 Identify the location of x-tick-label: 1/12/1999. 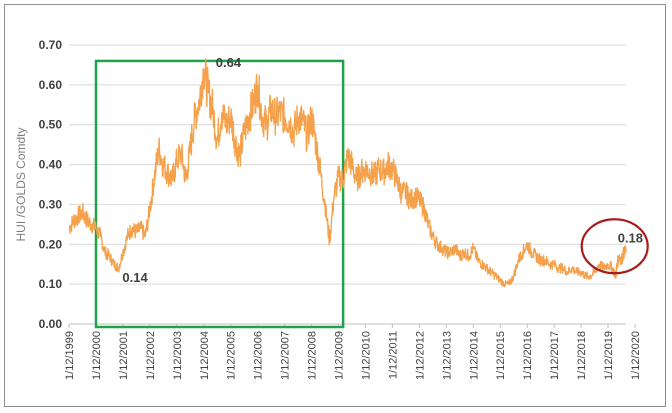
(70, 355).